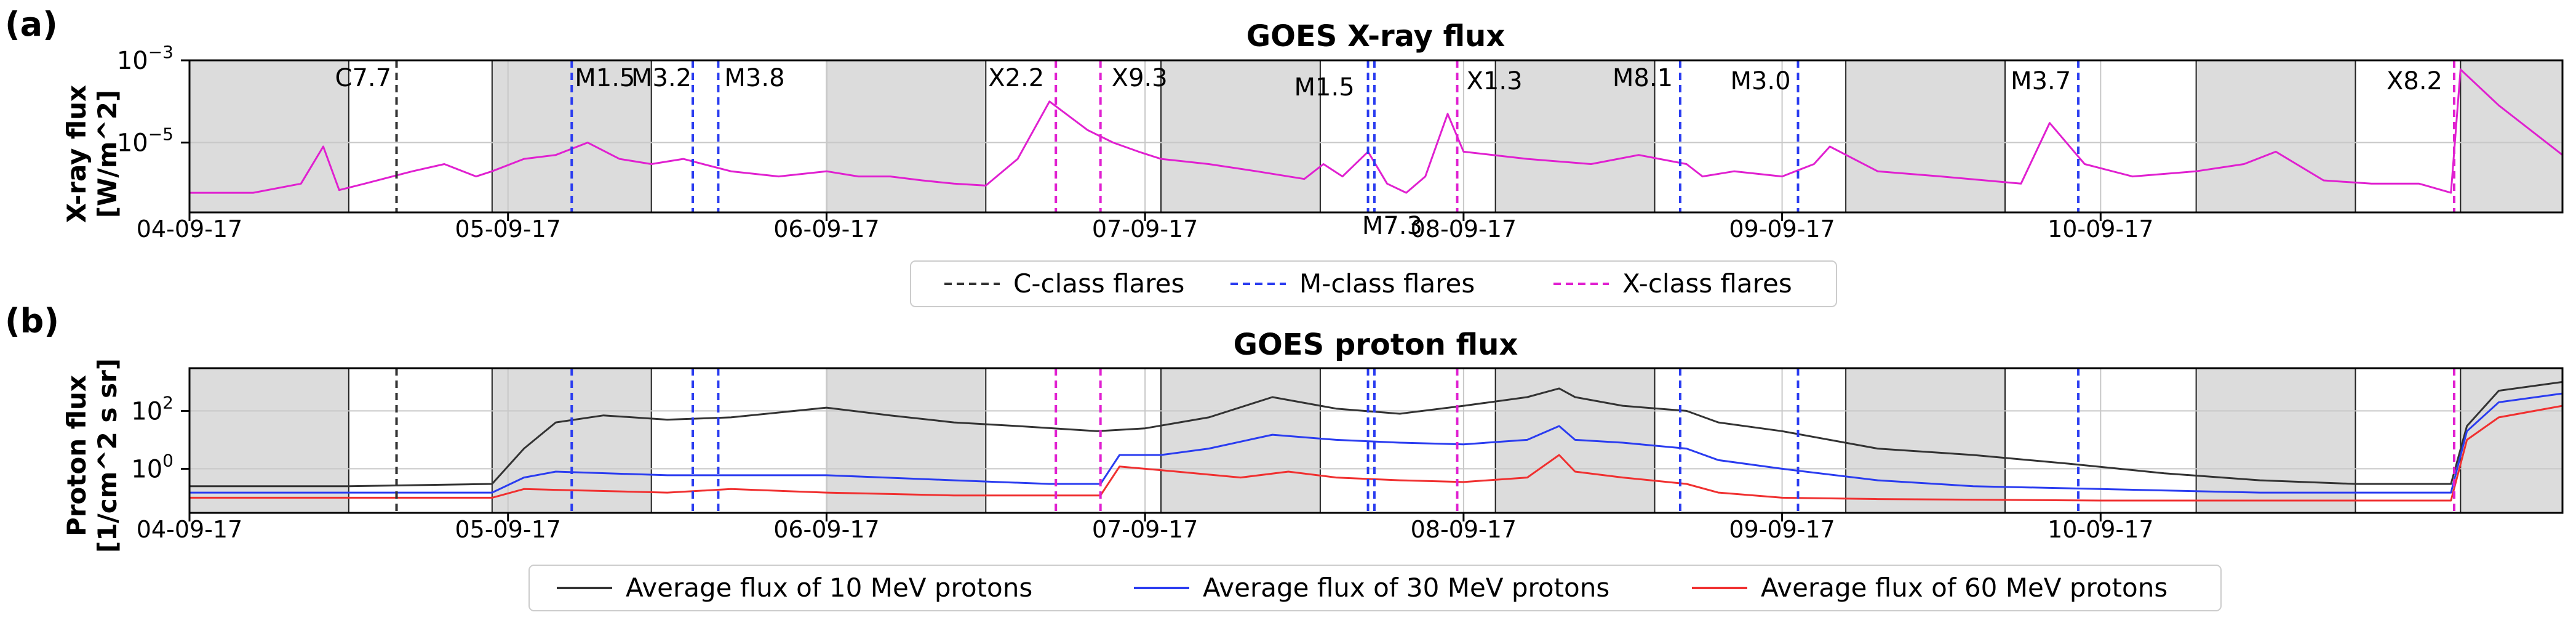 This screenshot has width=2576, height=628. I want to click on xray-x-tick-label-0: 04-09-17, so click(189, 229).